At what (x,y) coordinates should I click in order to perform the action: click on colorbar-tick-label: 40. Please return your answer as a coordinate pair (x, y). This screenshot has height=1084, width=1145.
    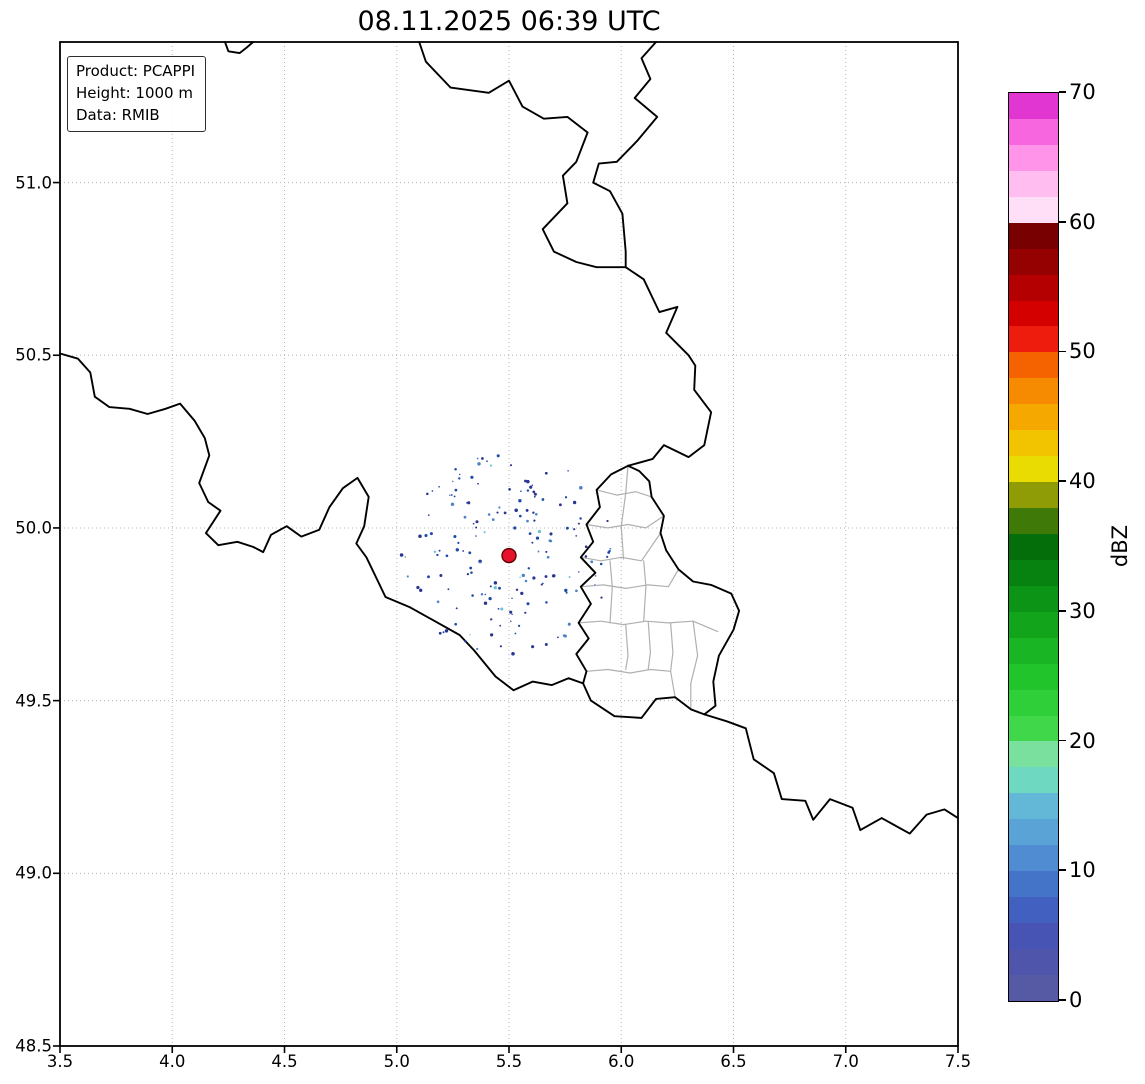
    Looking at the image, I should click on (1082, 481).